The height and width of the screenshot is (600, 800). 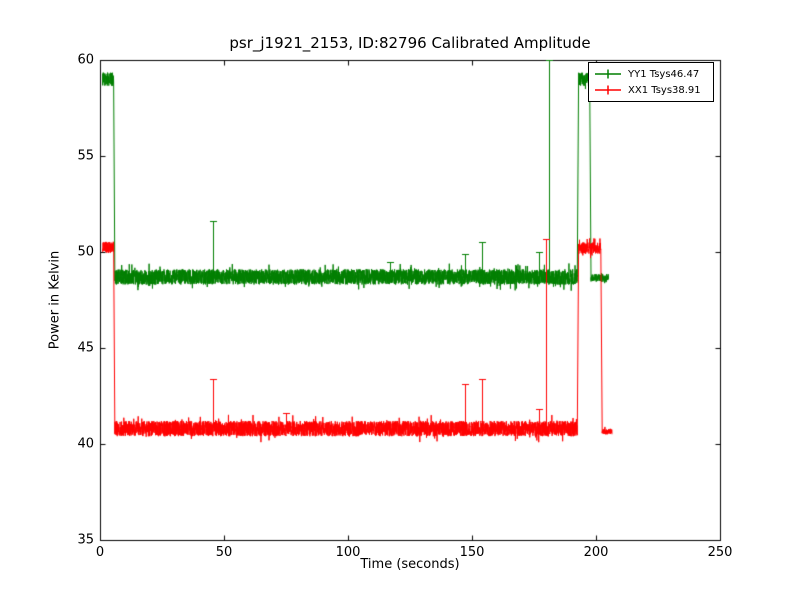 What do you see at coordinates (410, 564) in the screenshot?
I see `x-axis-label: Time (seconds)` at bounding box center [410, 564].